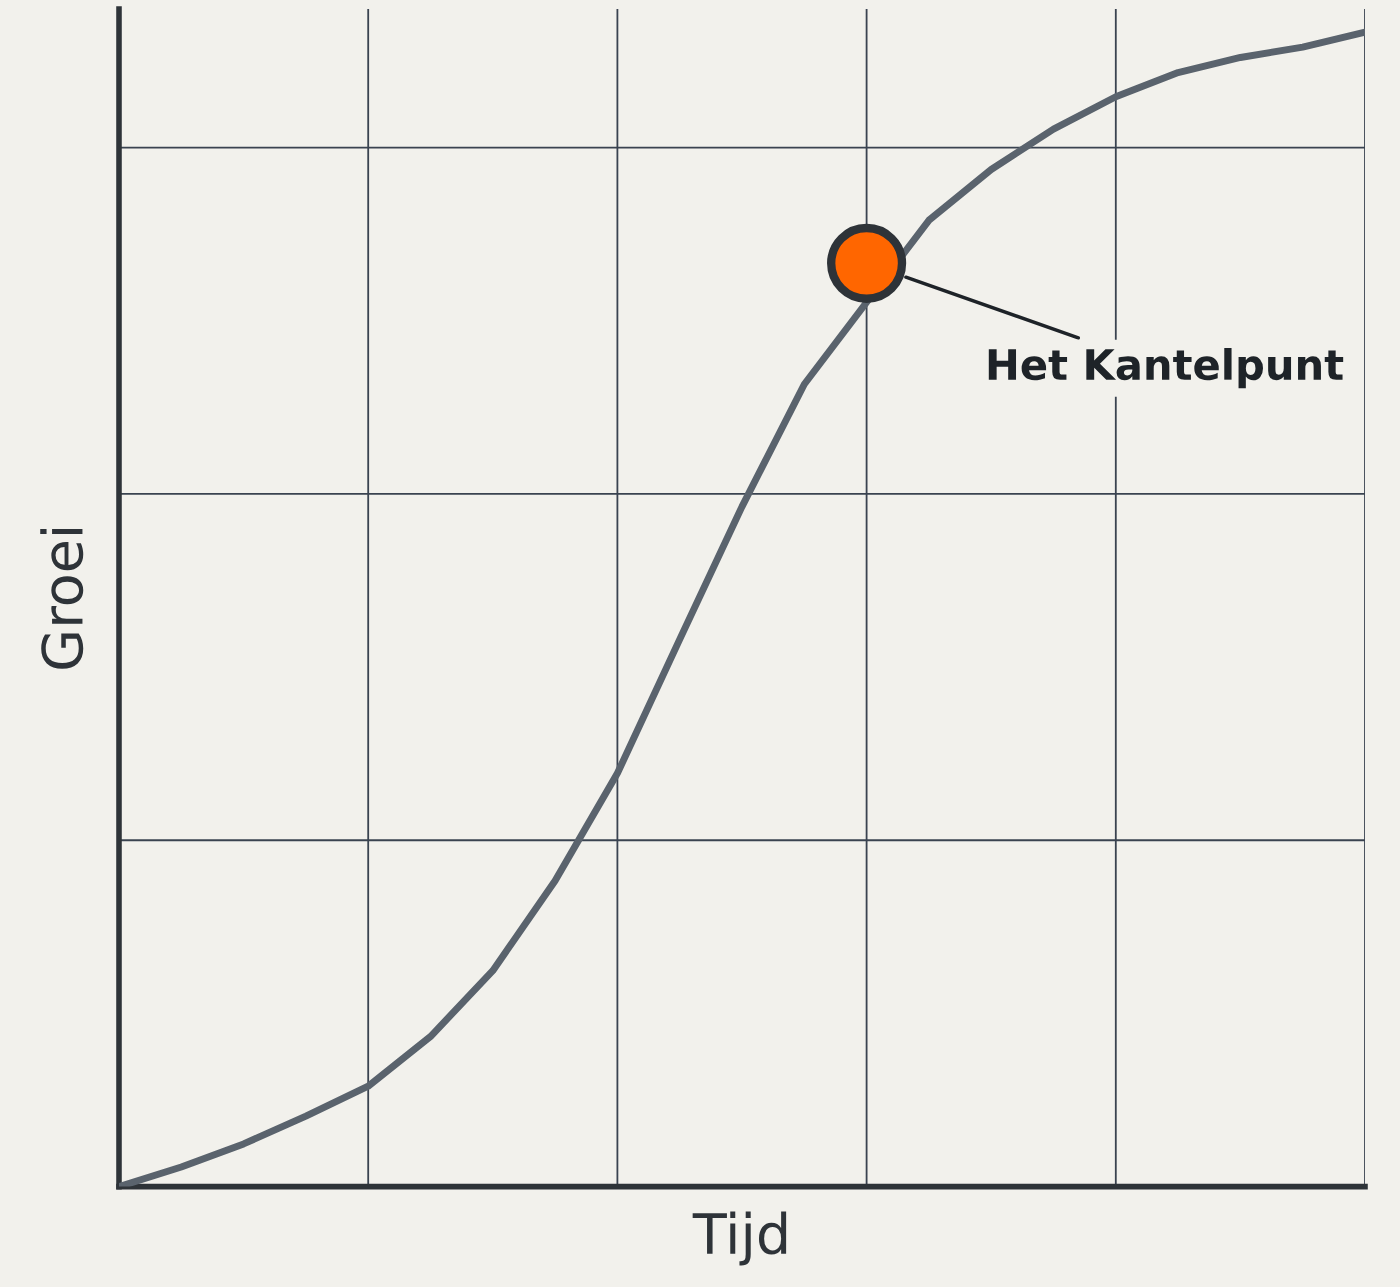  I want to click on annotation: Het Kantelpunt, so click(1166, 368).